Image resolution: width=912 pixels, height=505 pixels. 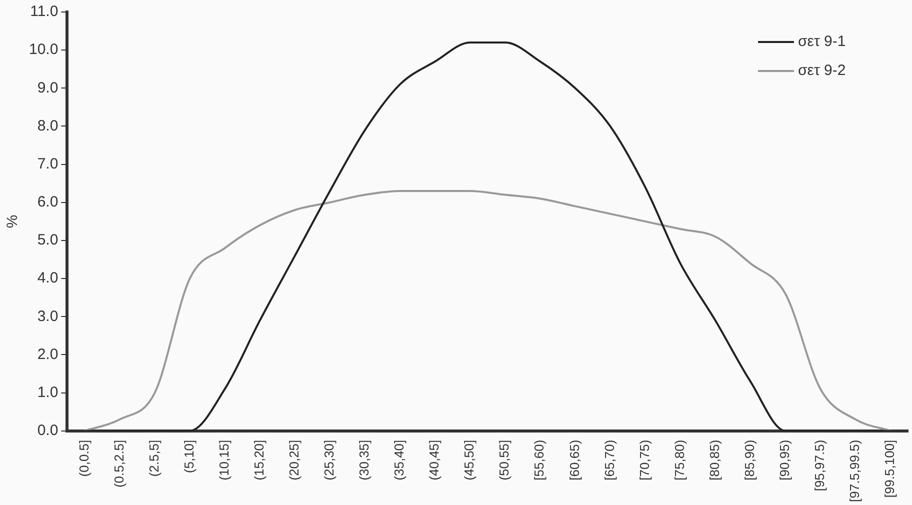 What do you see at coordinates (749, 460) in the screenshot?
I see `x-tick-label: [85,90)` at bounding box center [749, 460].